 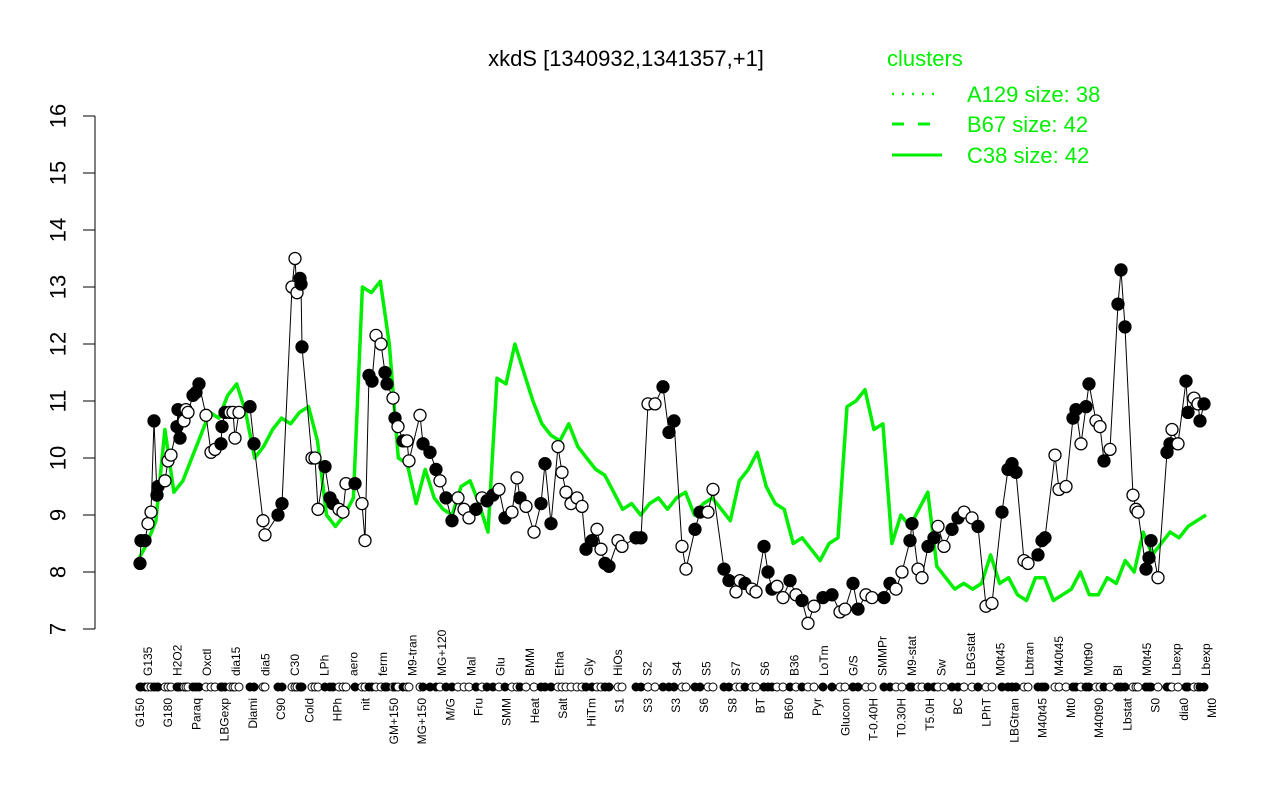 What do you see at coordinates (501, 666) in the screenshot?
I see `x-tick-label: Glu` at bounding box center [501, 666].